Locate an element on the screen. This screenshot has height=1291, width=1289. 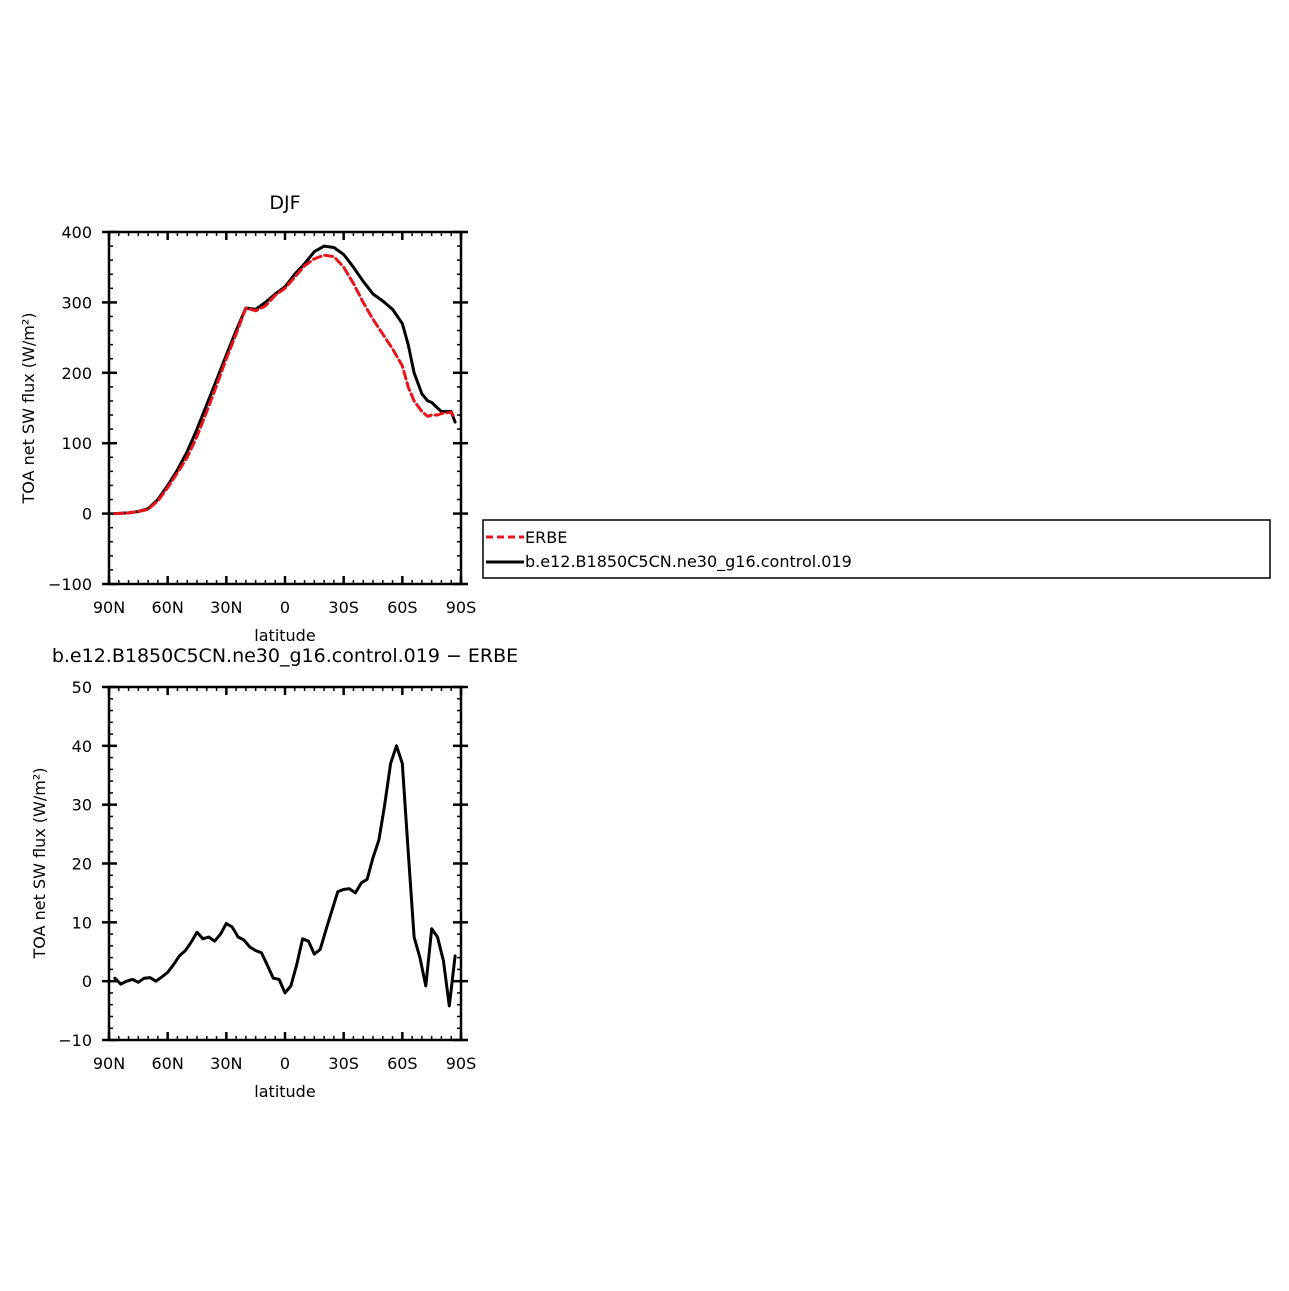
djf-y-axis-label: TOA net SW flux (W/m²) is located at coordinates (28, 409).